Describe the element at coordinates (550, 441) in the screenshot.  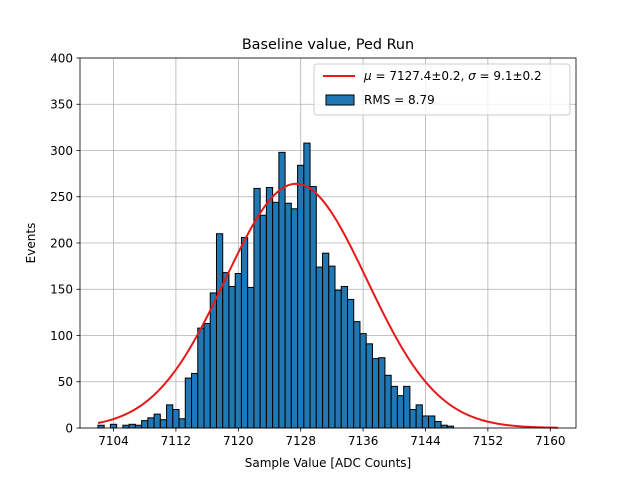
I see `x-tick-label: 7160` at that location.